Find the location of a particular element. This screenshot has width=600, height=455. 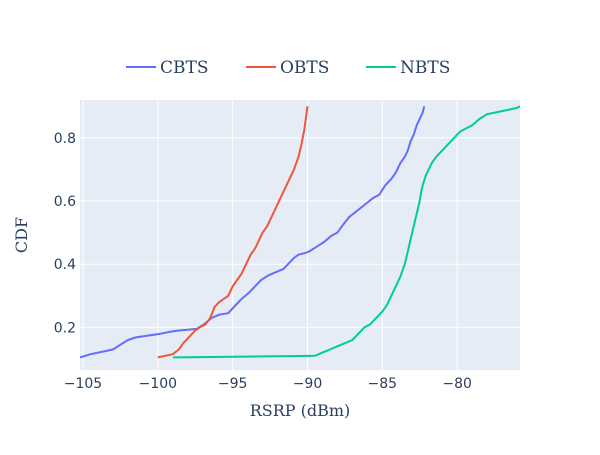

legend-label: NBTS is located at coordinates (425, 68).